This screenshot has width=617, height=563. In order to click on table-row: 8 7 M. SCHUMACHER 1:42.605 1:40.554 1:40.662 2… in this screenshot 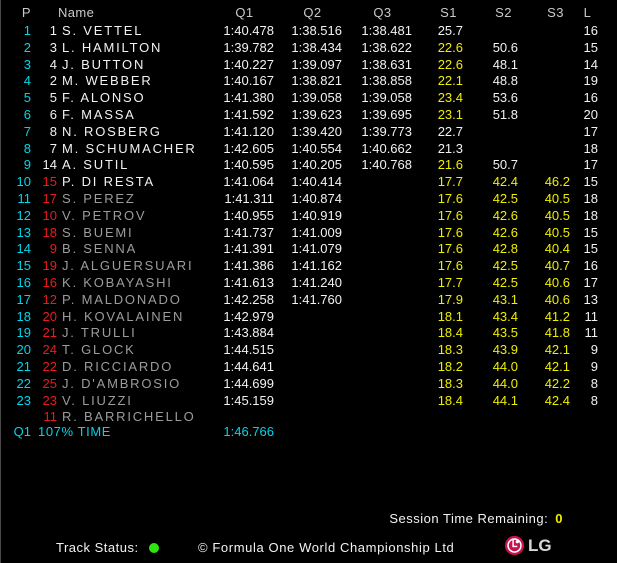, I will do `click(303, 149)`.